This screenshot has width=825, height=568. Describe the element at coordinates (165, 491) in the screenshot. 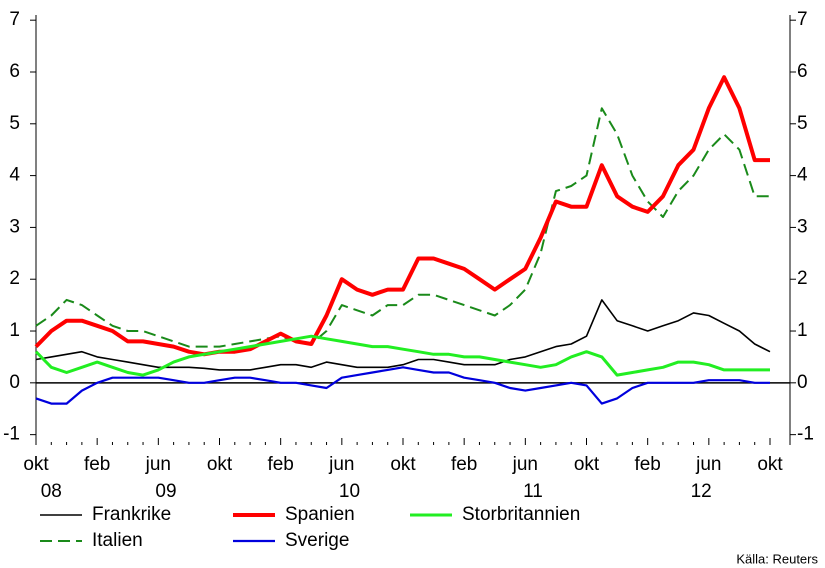

I see `year-label: 09` at that location.